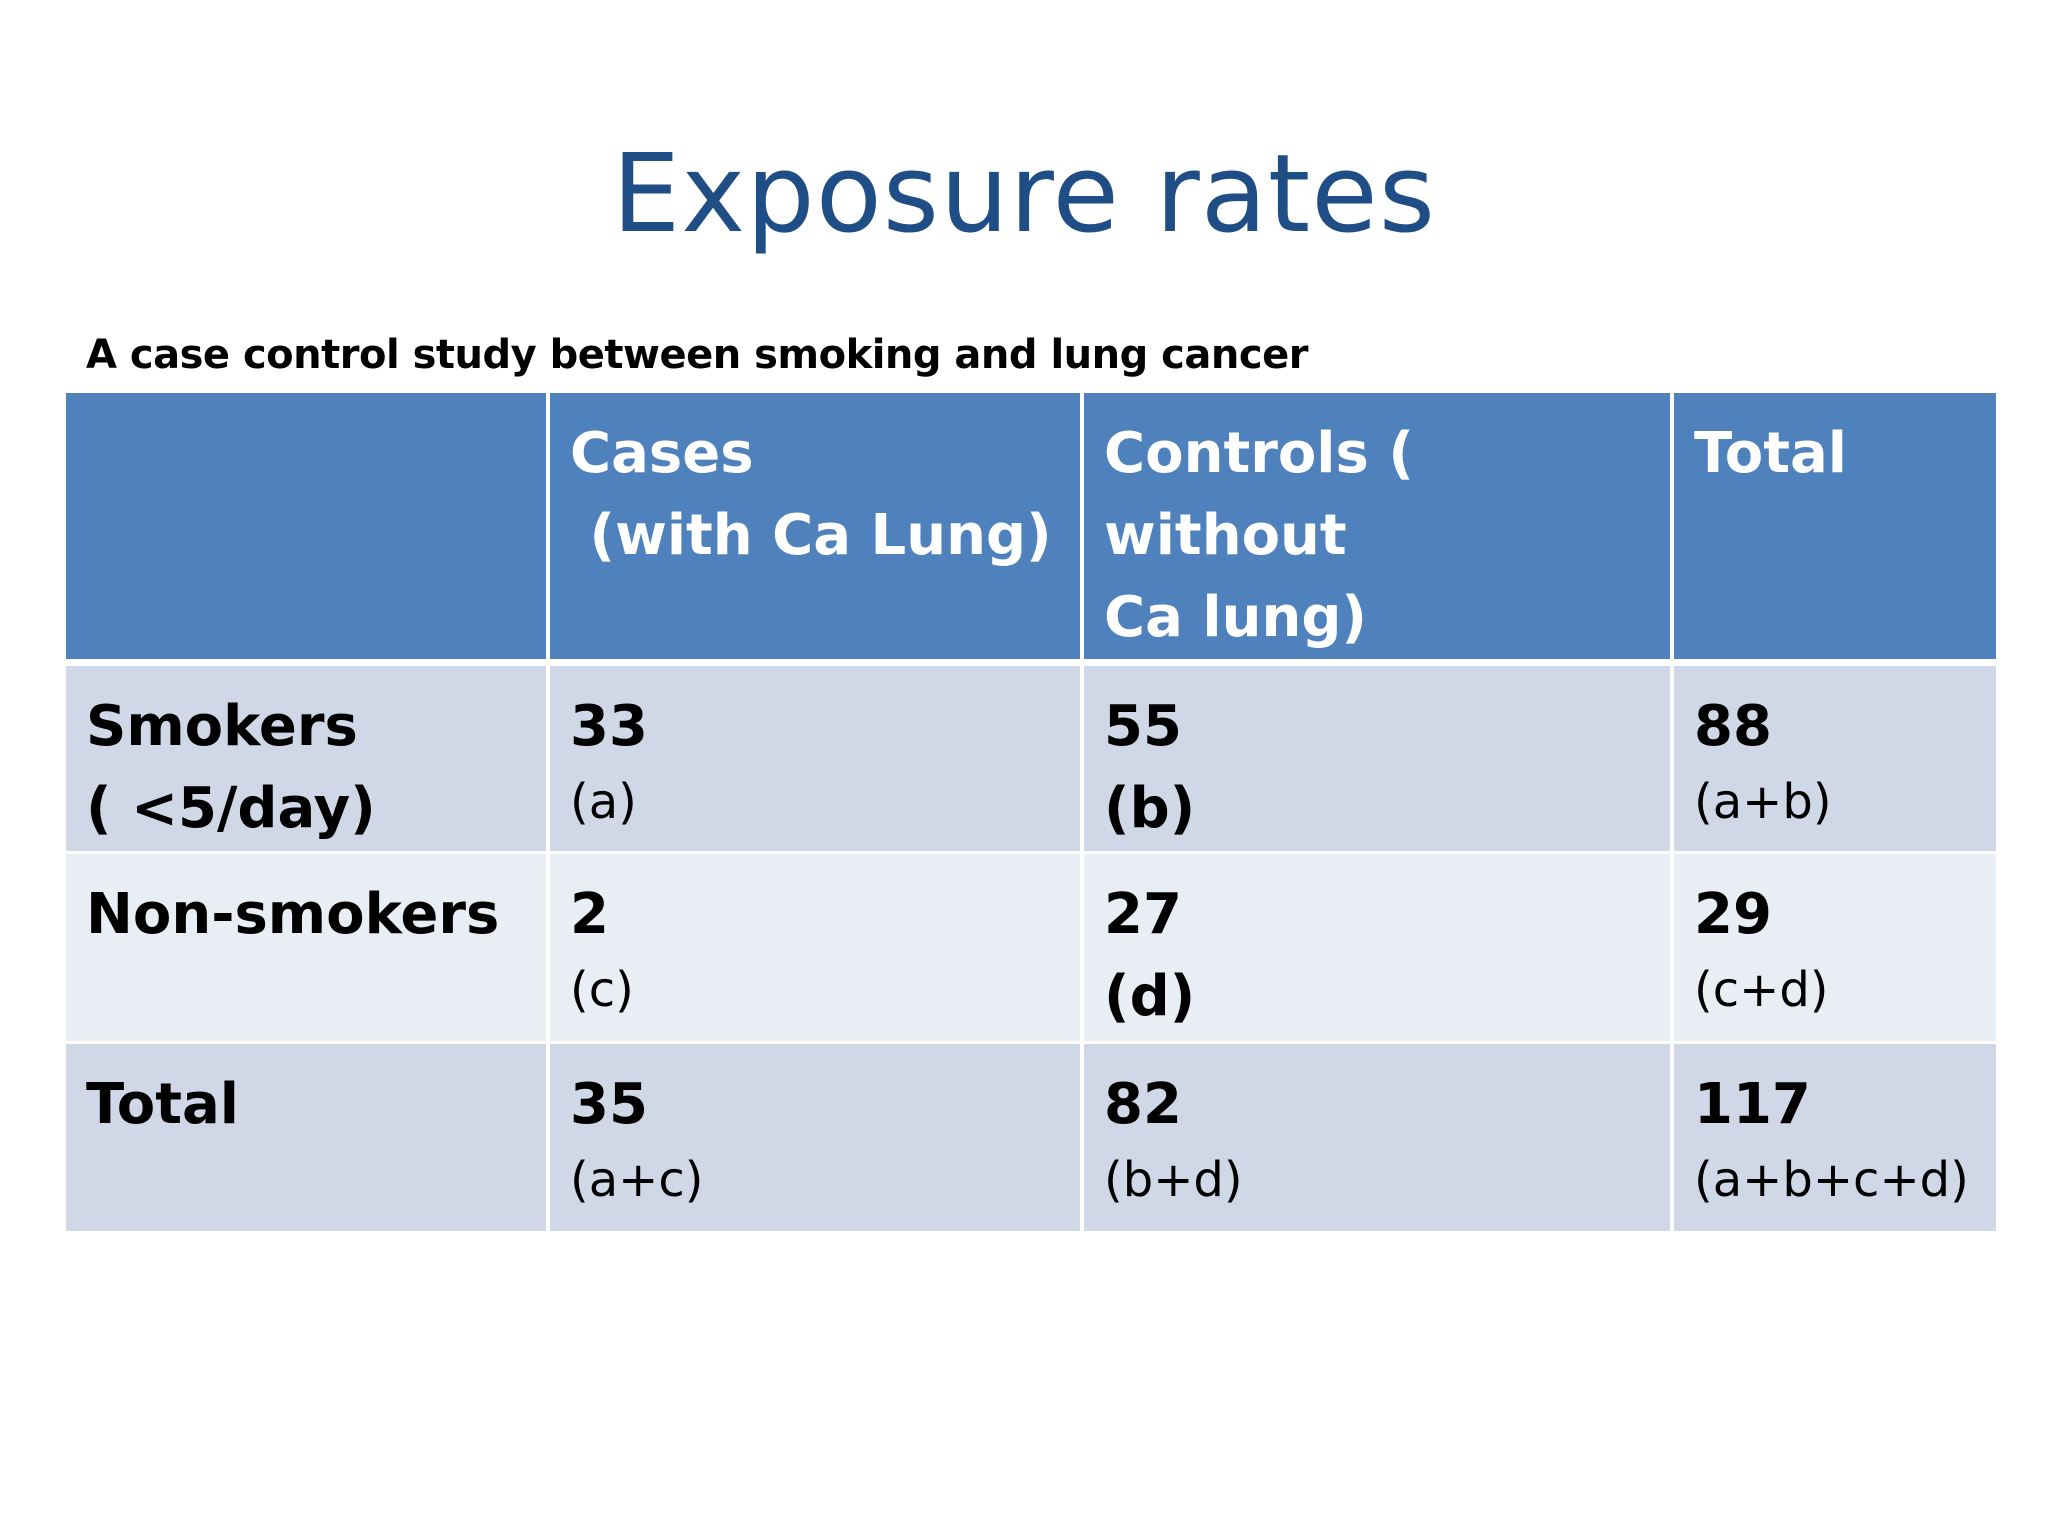  I want to click on cell-value: 88, so click(1733, 726).